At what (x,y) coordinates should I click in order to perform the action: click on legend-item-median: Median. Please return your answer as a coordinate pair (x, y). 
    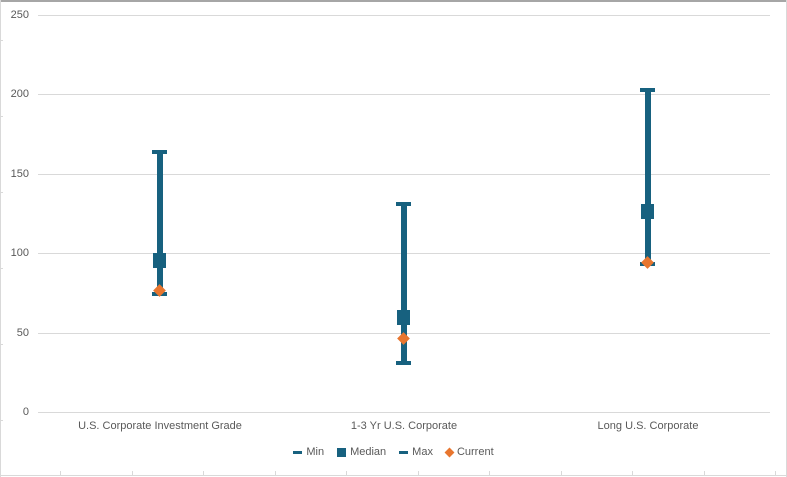
    Looking at the image, I should click on (361, 452).